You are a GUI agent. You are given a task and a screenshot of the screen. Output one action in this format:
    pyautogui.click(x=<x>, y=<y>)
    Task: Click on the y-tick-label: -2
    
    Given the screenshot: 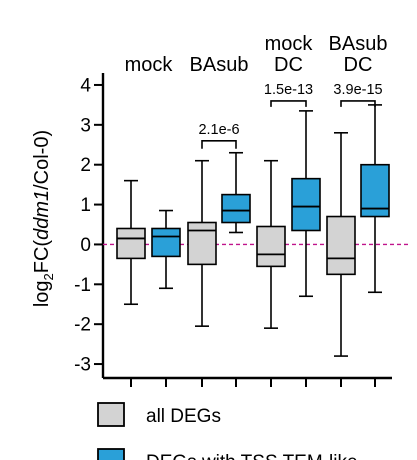 What is the action you would take?
    pyautogui.click(x=82, y=325)
    